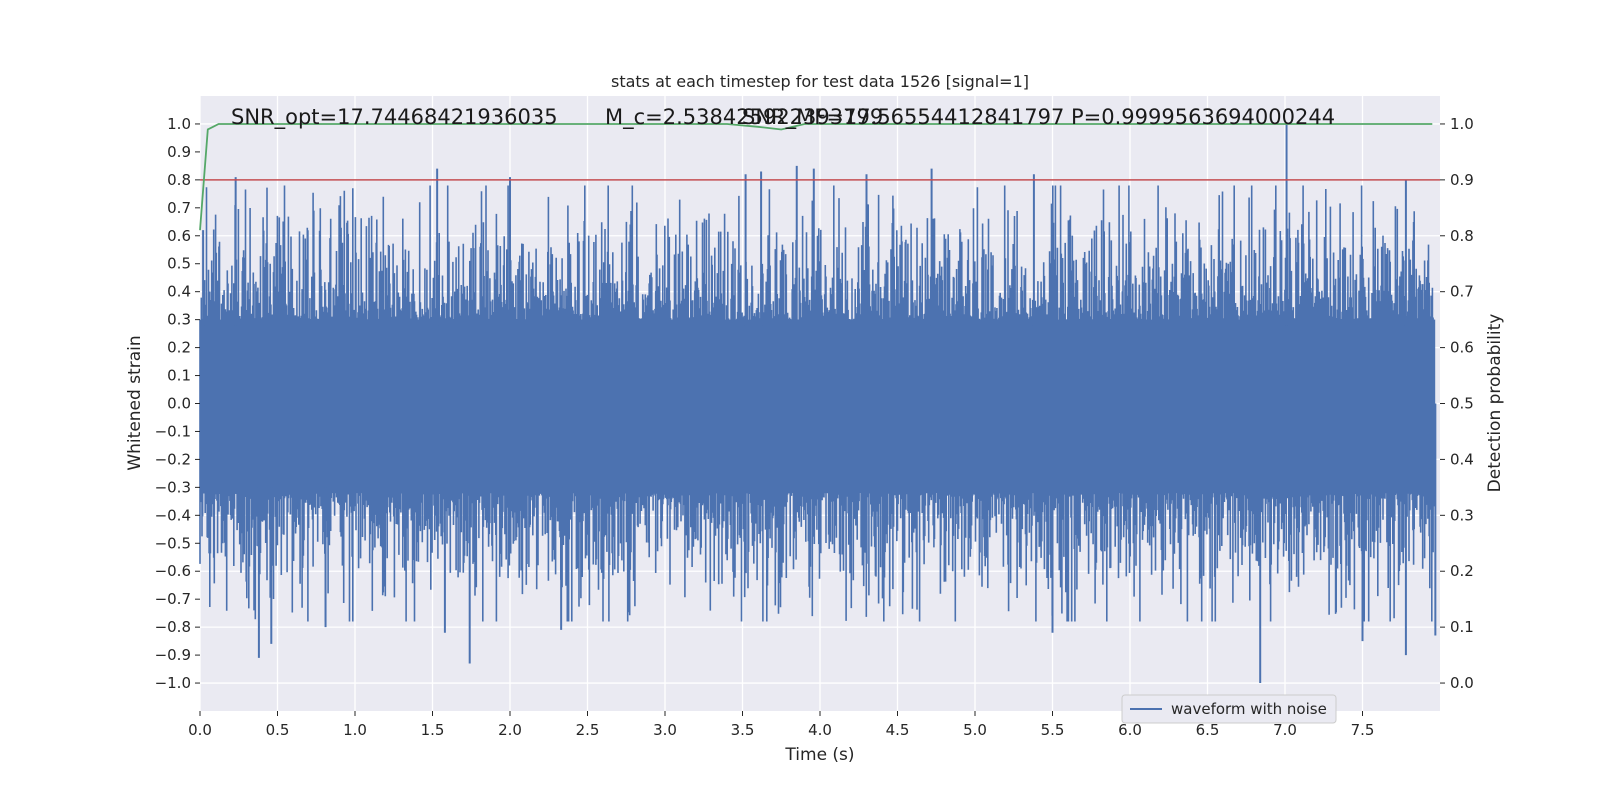  Describe the element at coordinates (135, 402) in the screenshot. I see `y-axis-label: Whitened strain` at that location.